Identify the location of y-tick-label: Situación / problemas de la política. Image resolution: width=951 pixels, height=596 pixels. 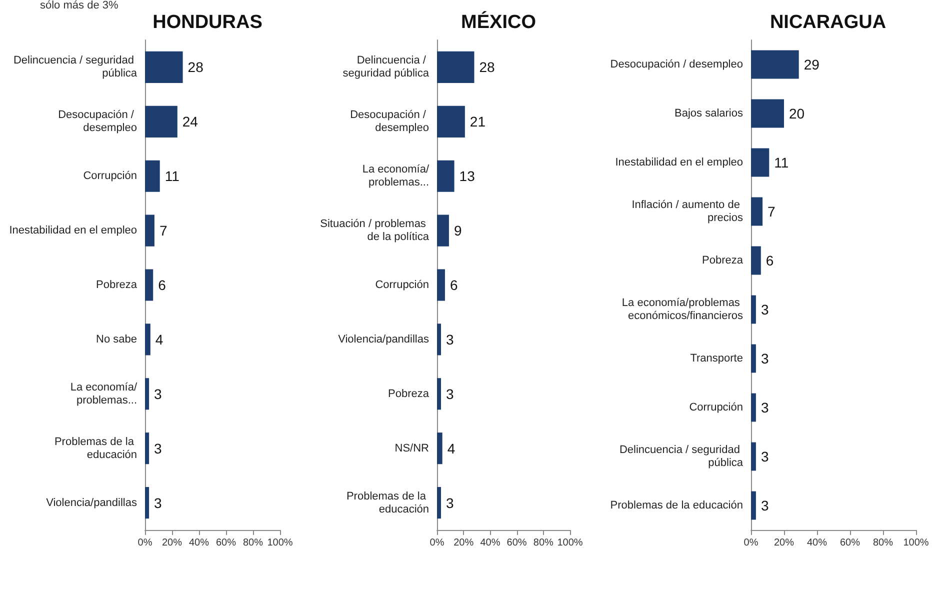
(375, 231).